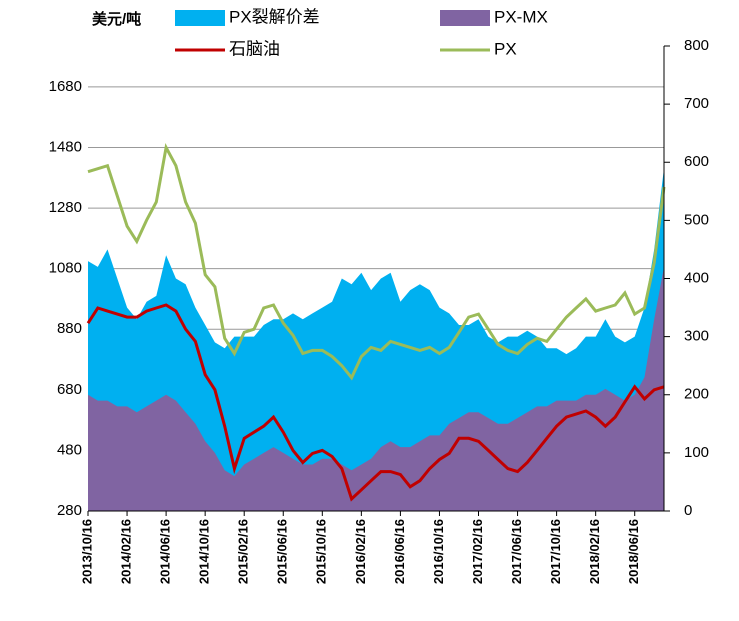 Image resolution: width=739 pixels, height=621 pixels. I want to click on y-tick-label: 1680, so click(65, 86).